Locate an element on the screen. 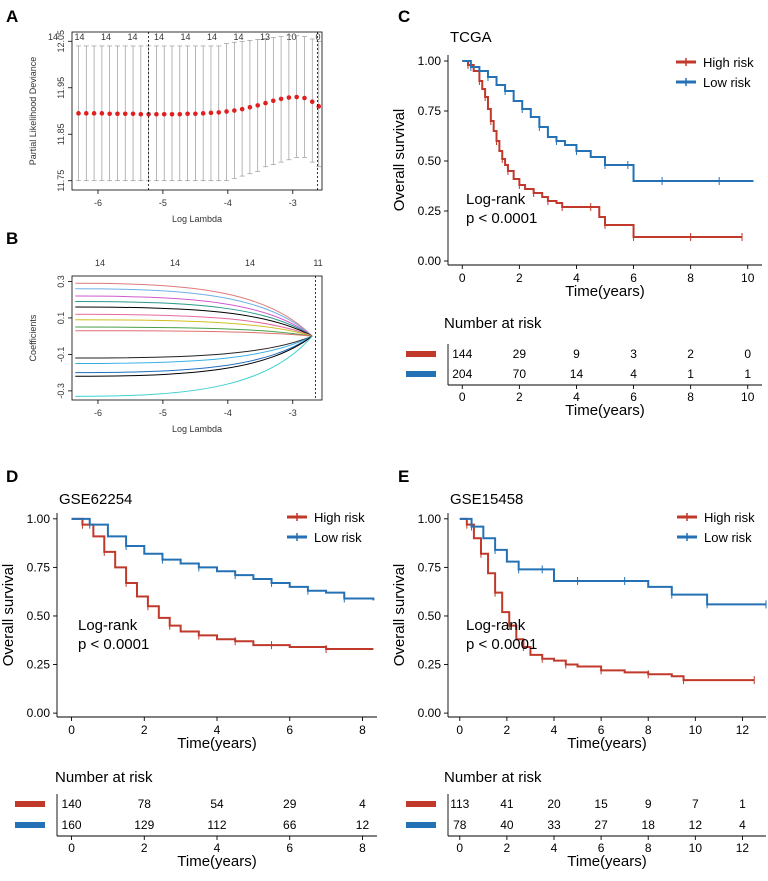 Image resolution: width=768 pixels, height=881 pixels. panel-label-b: B is located at coordinates (12, 238).